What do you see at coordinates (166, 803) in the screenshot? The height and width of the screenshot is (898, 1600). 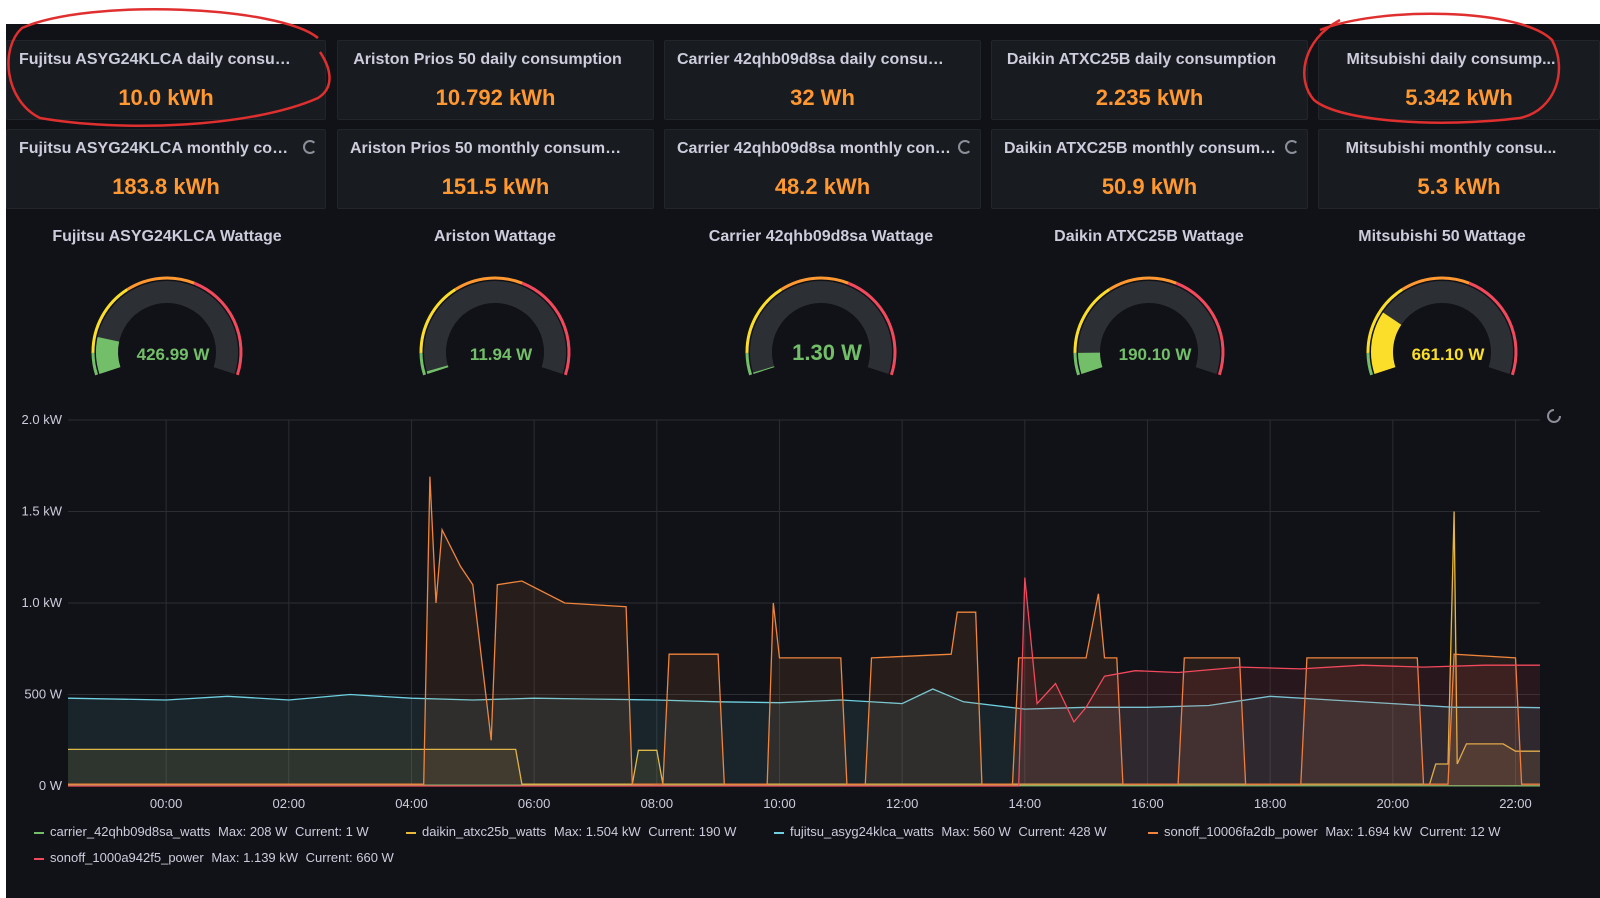 I see `x-tick-label: 00:00` at bounding box center [166, 803].